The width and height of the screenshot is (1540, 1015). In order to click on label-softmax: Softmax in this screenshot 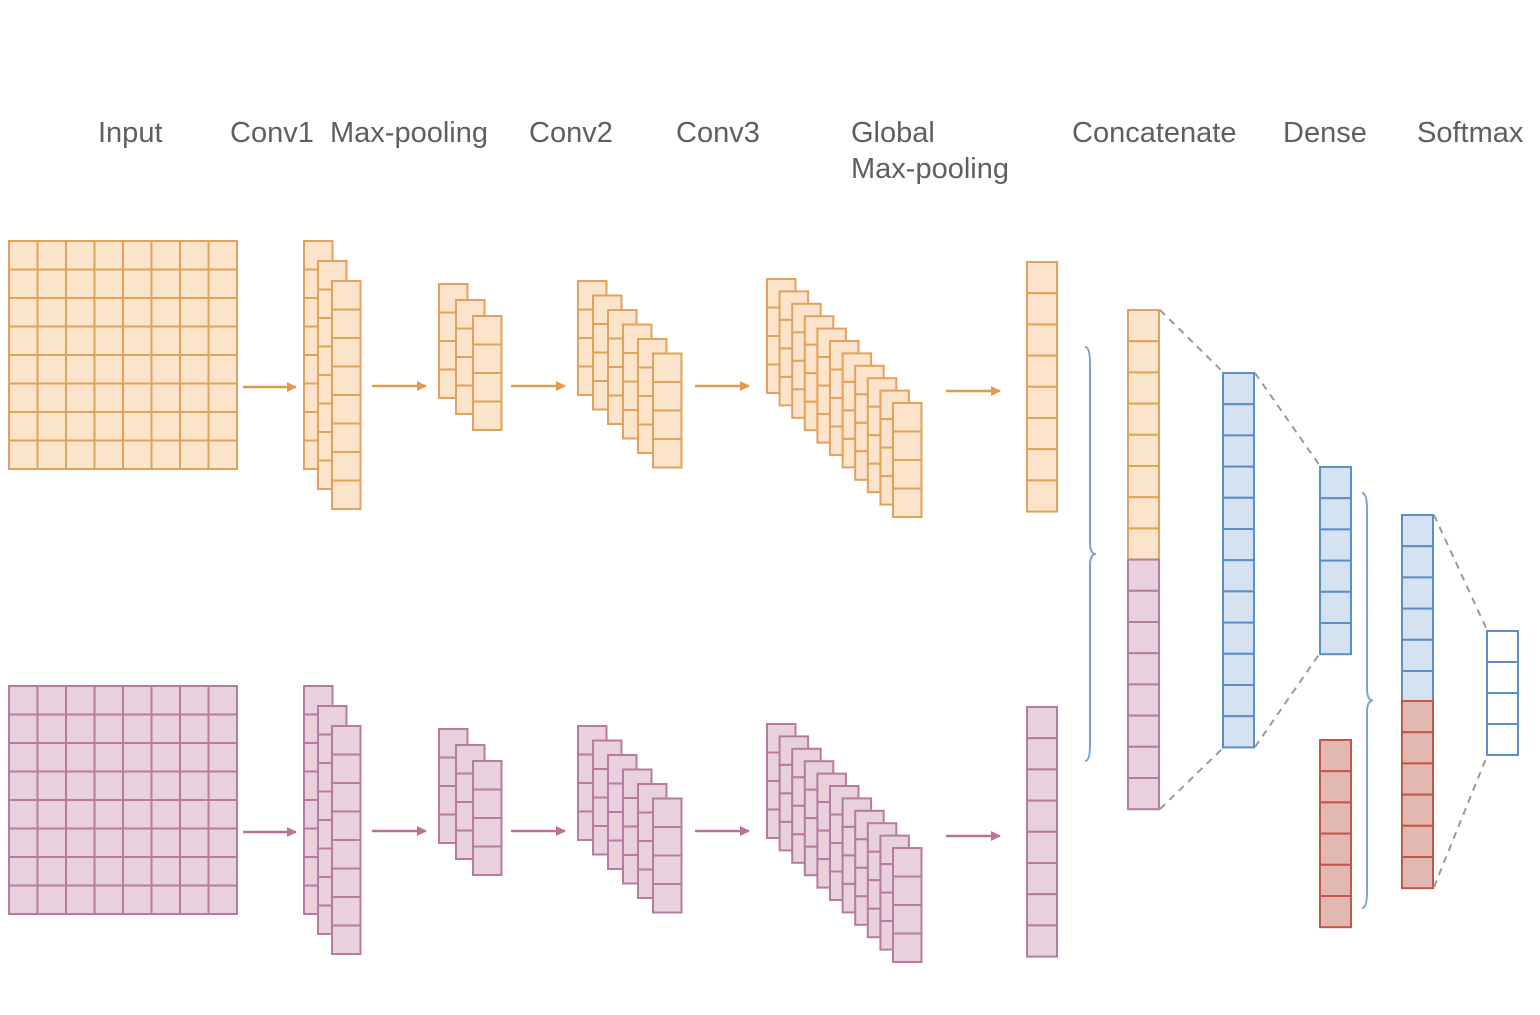, I will do `click(1470, 133)`.